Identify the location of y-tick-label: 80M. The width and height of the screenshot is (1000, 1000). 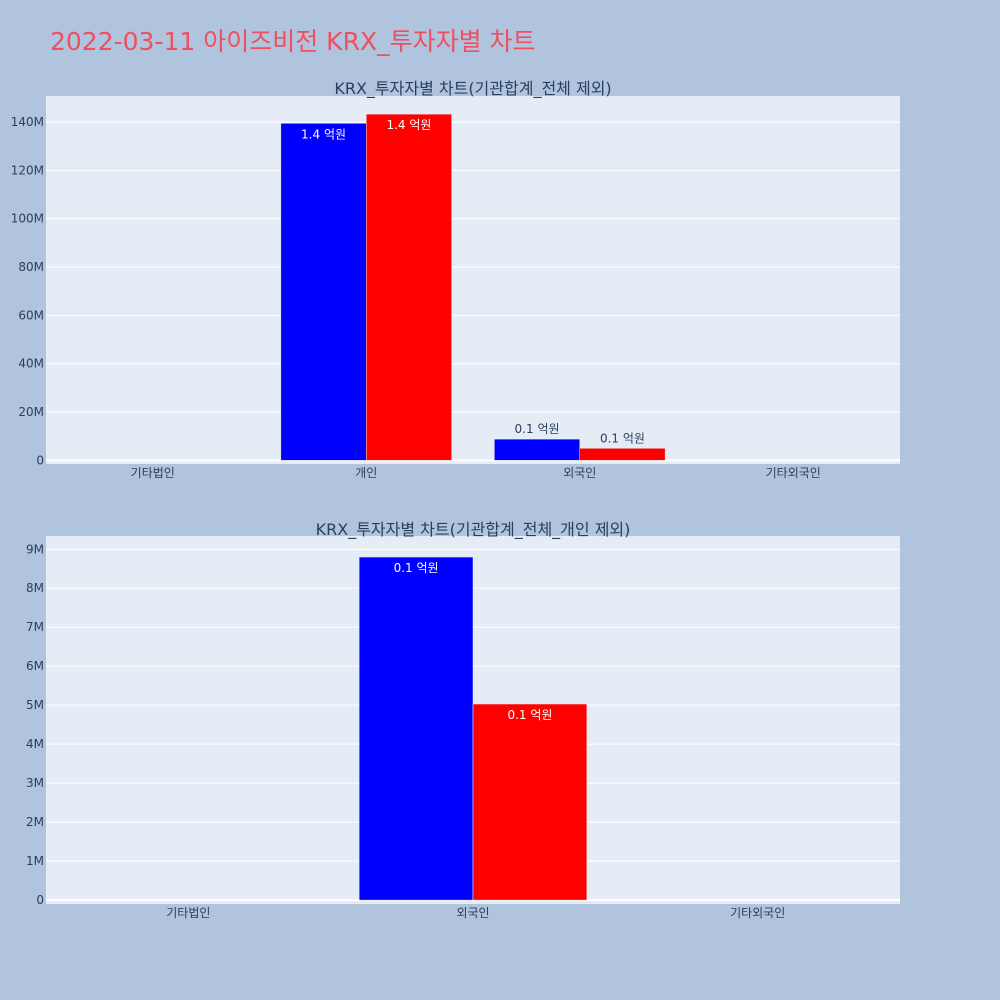
(31, 267).